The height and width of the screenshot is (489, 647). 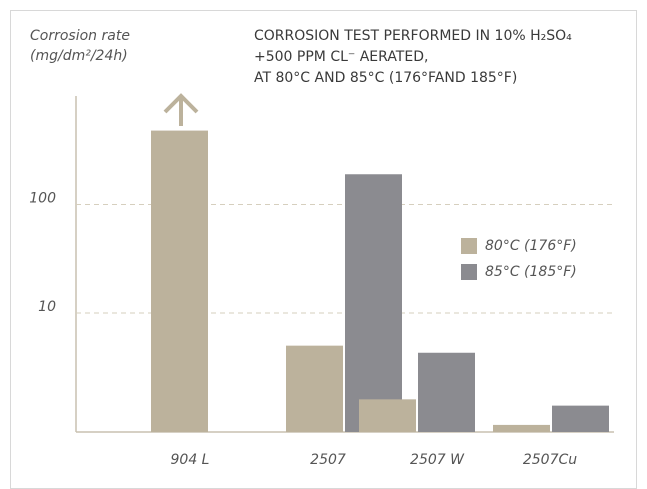 I want to click on legend-label: 80°C (176°F), so click(x=531, y=246).